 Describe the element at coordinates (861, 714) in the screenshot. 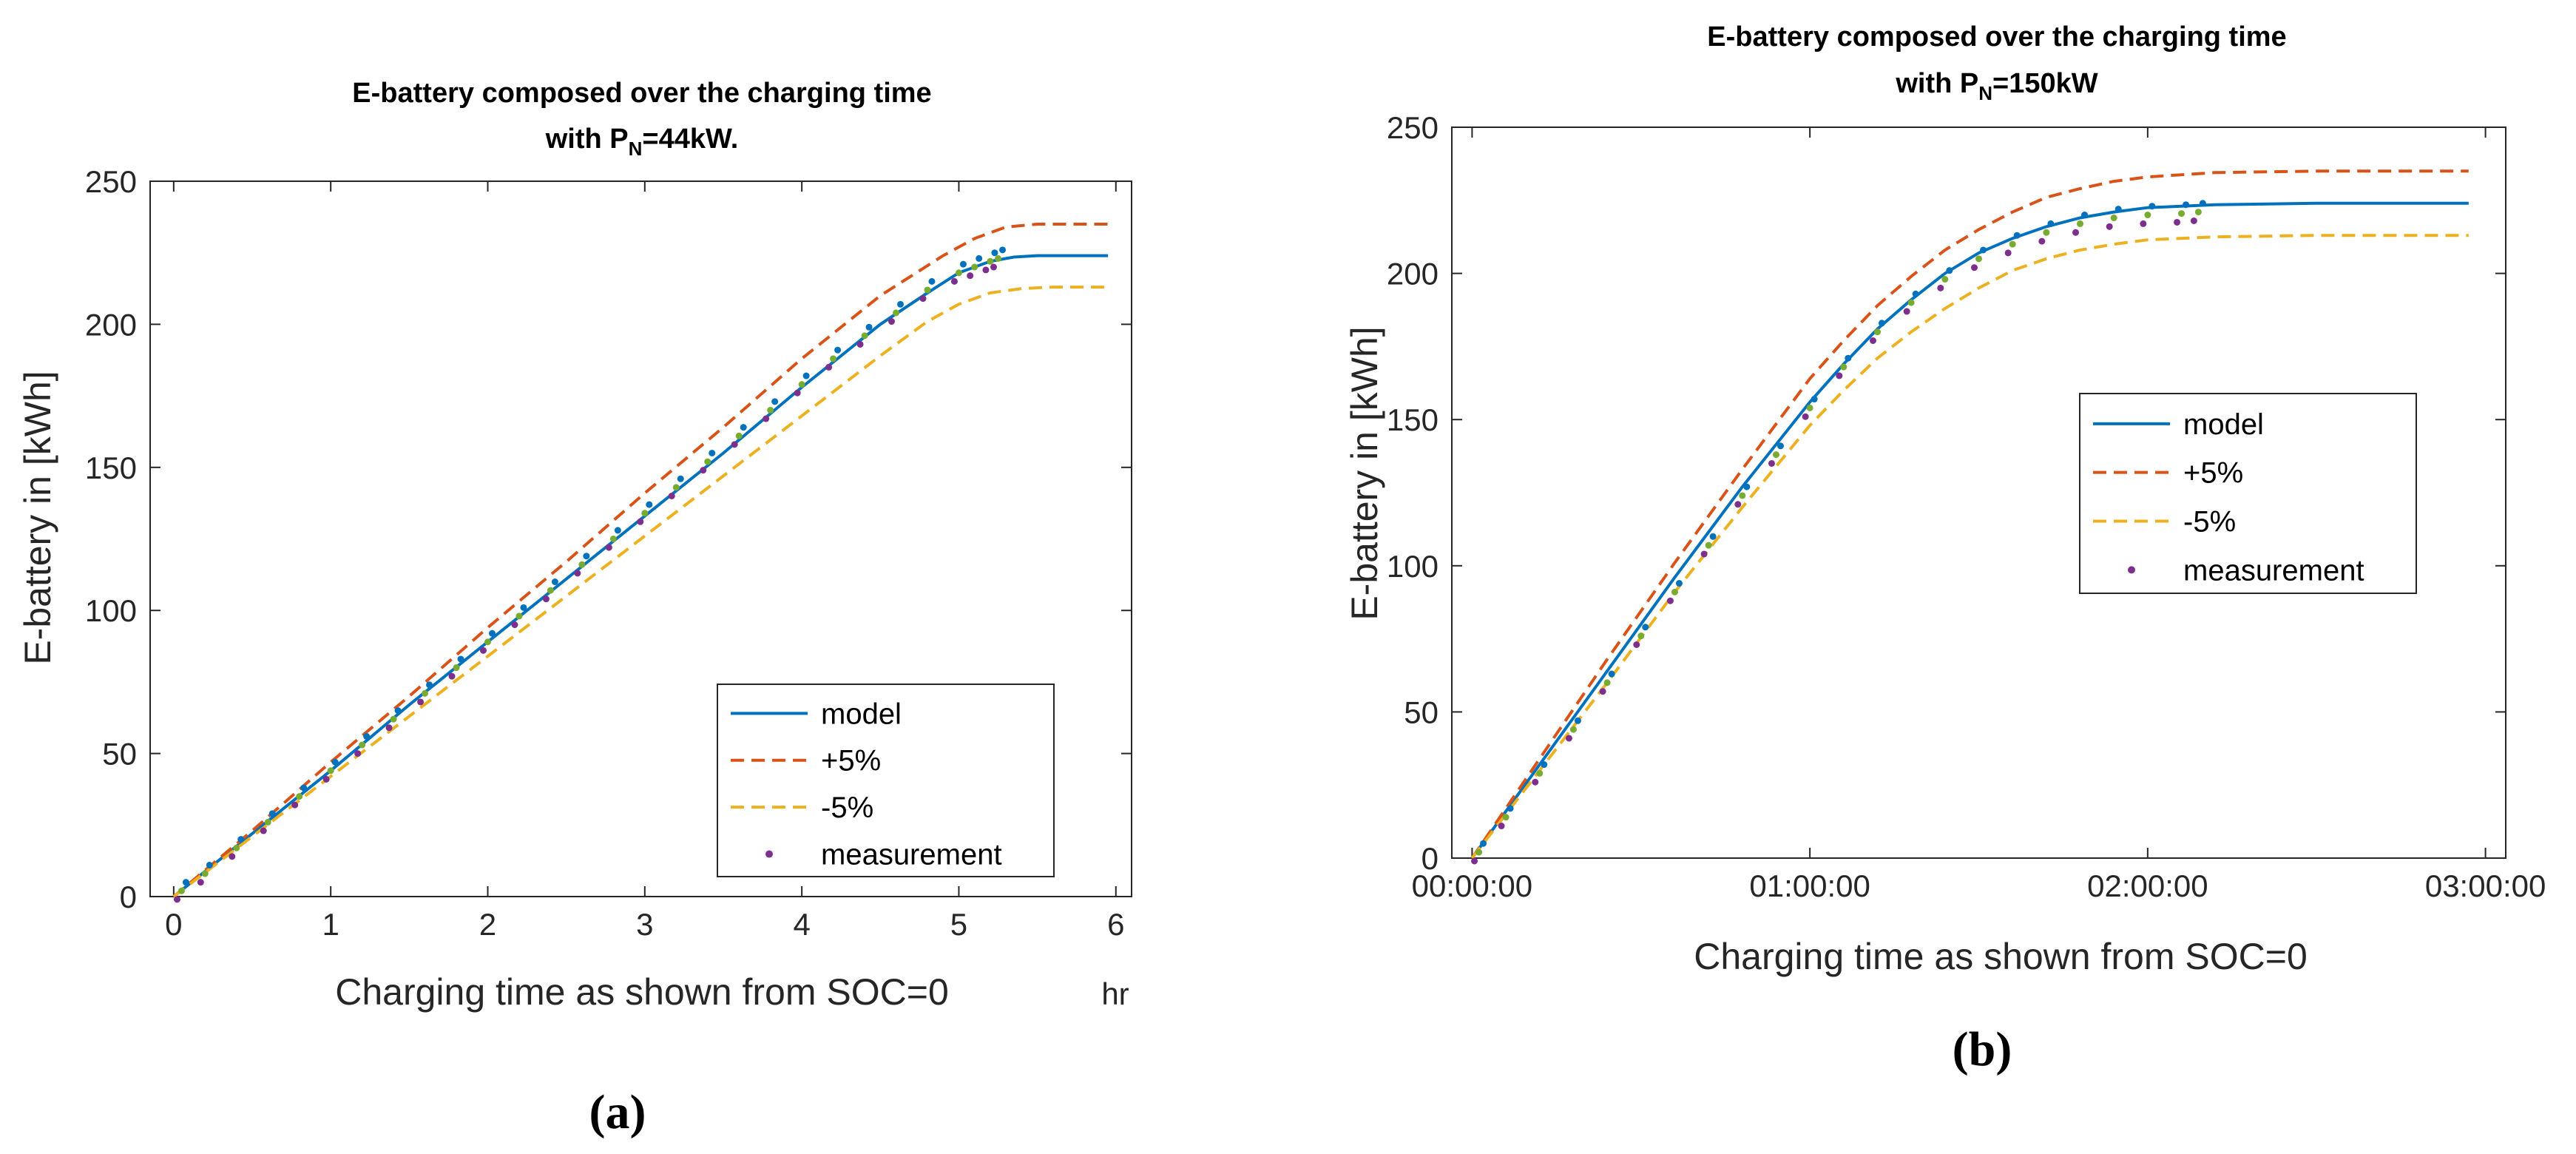

I see `legend-entry: model` at that location.